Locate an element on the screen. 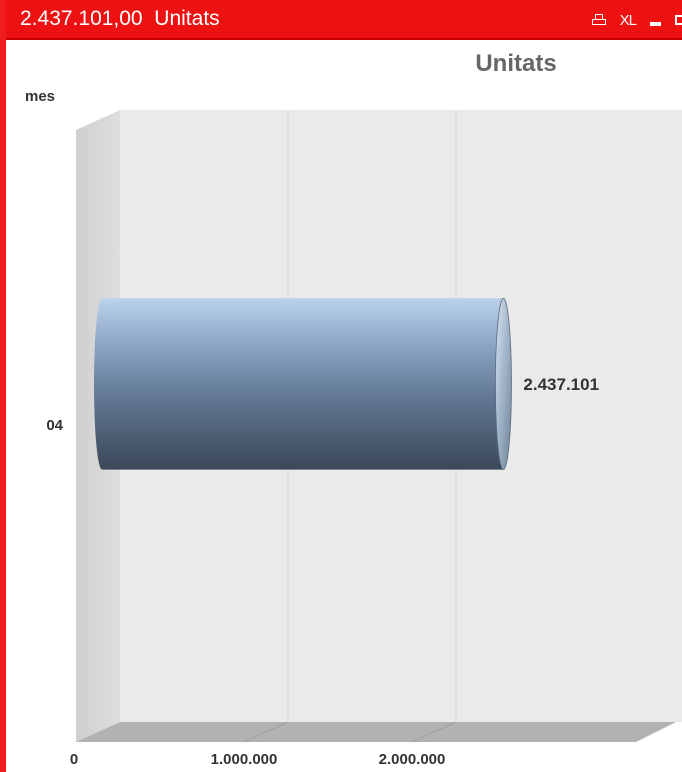  title-value: 2.437.101,00 is located at coordinates (81, 18).